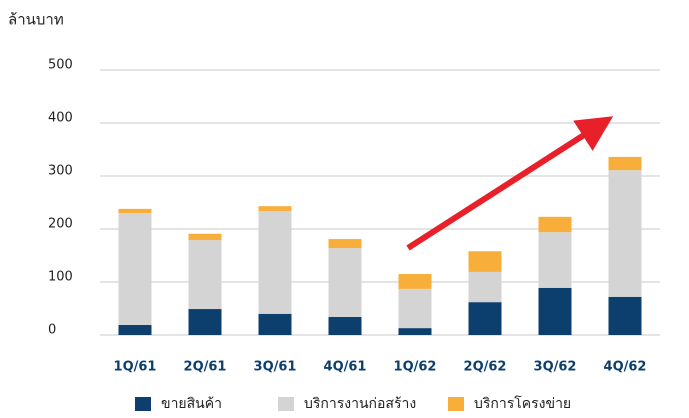 The height and width of the screenshot is (418, 689). I want to click on legend-label: บริการงานก่อสร้าง, so click(360, 404).